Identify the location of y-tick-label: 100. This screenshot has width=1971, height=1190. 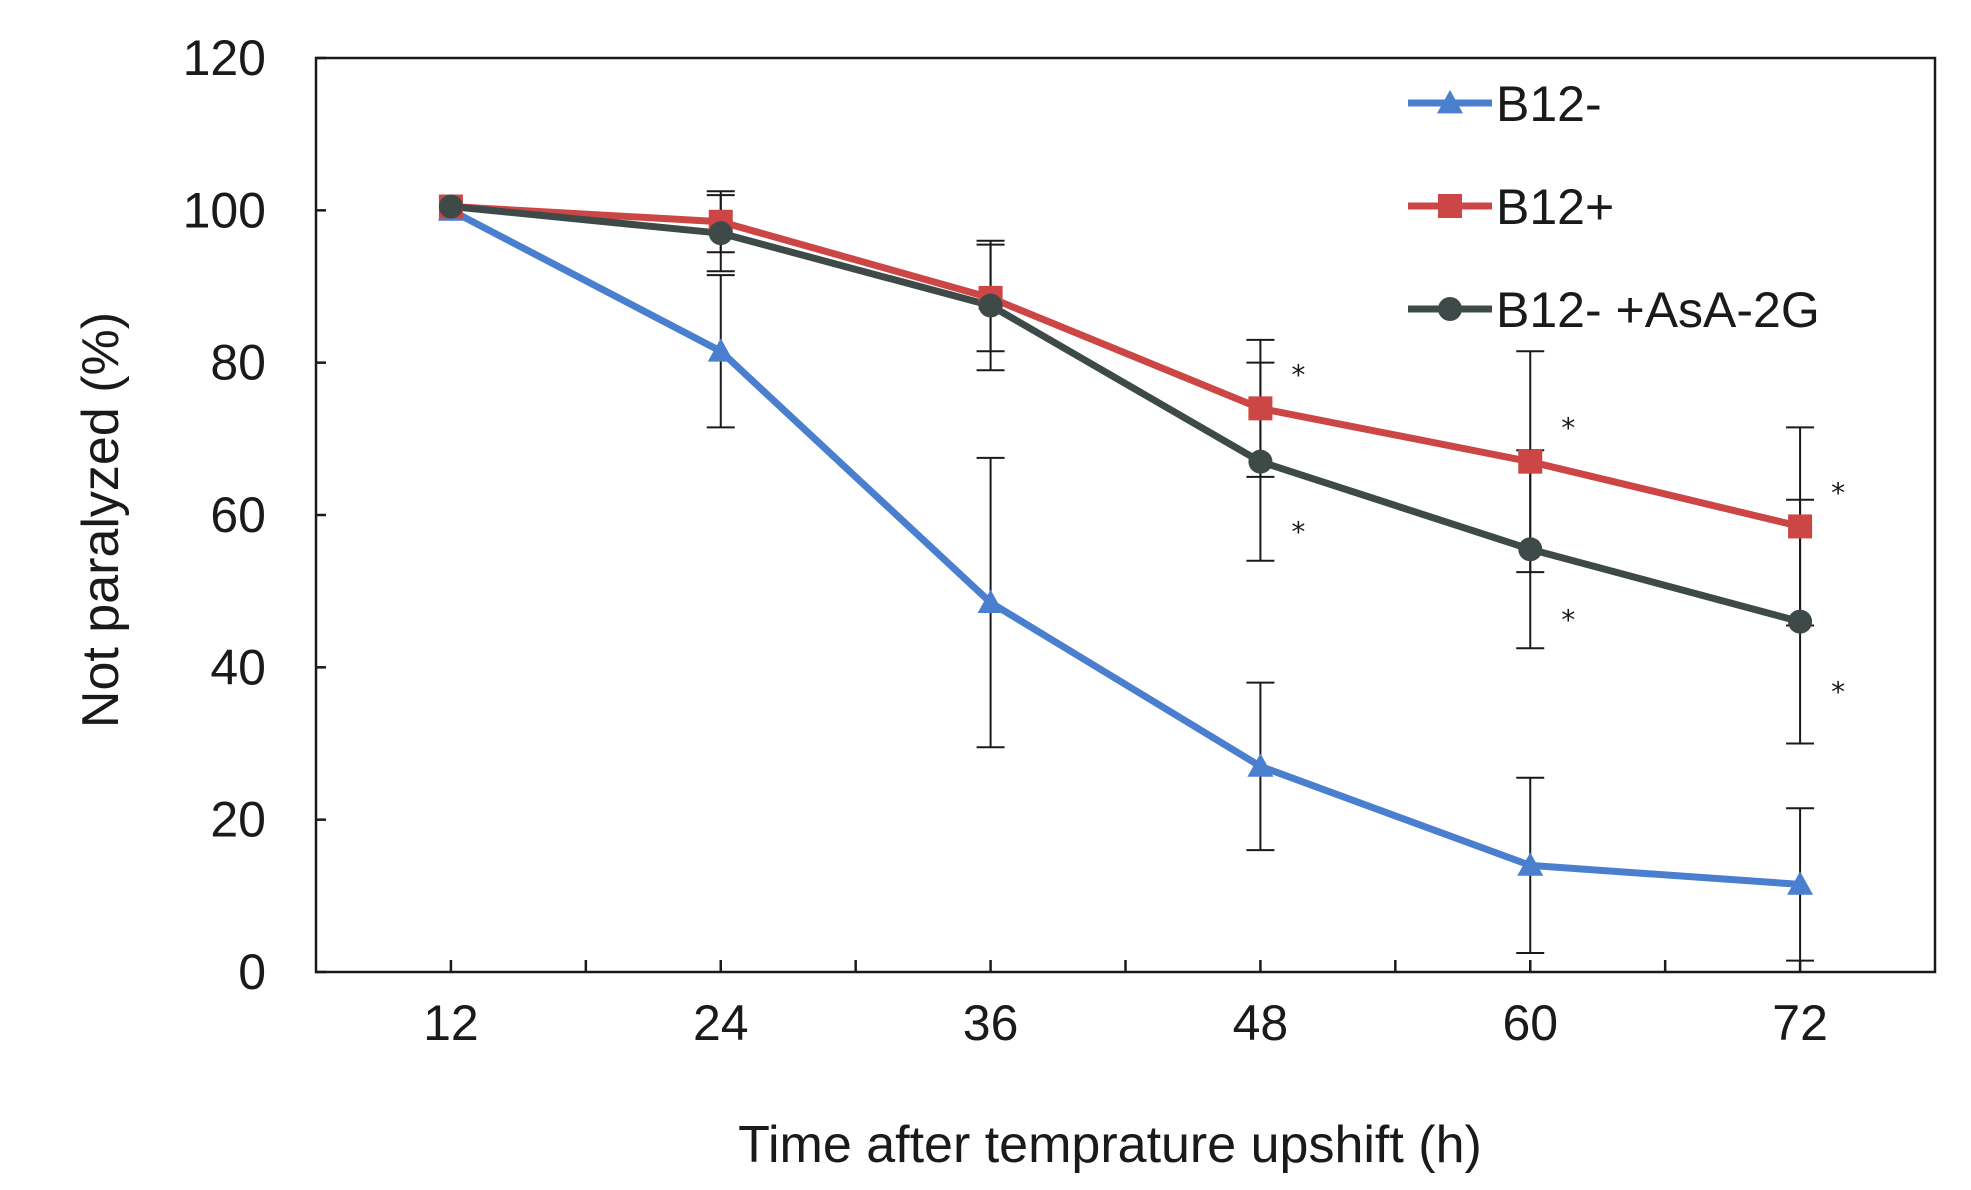
(224, 210).